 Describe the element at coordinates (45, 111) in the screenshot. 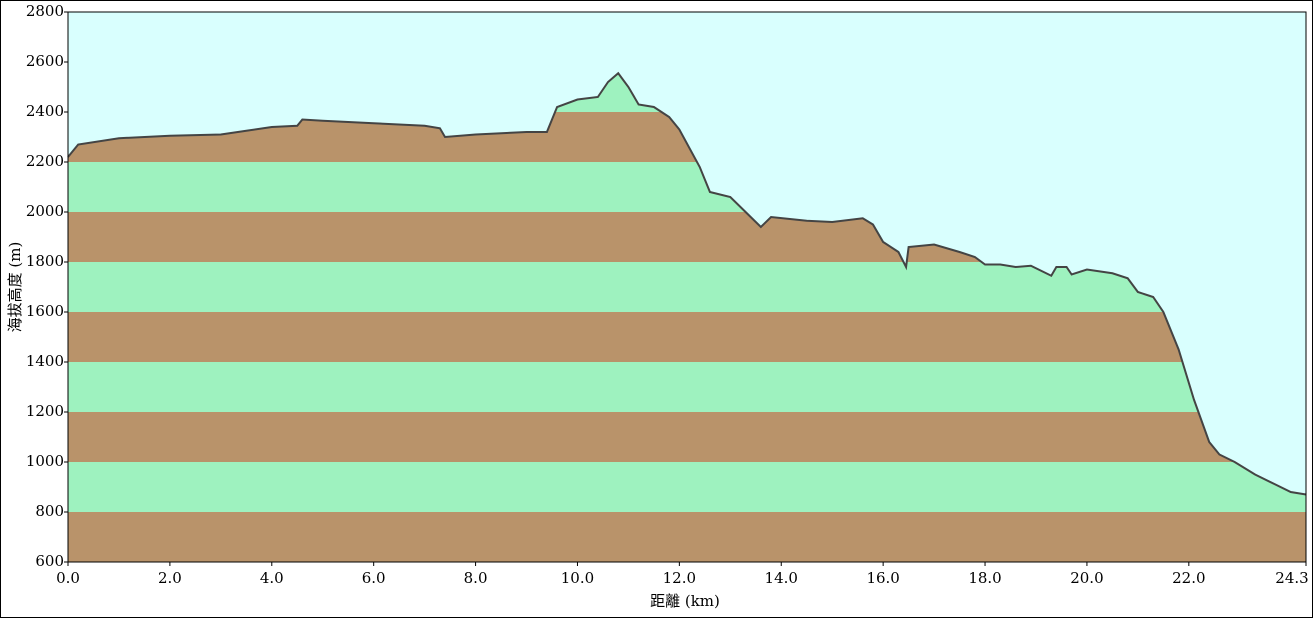

I see `y-tick-label: 2400` at that location.